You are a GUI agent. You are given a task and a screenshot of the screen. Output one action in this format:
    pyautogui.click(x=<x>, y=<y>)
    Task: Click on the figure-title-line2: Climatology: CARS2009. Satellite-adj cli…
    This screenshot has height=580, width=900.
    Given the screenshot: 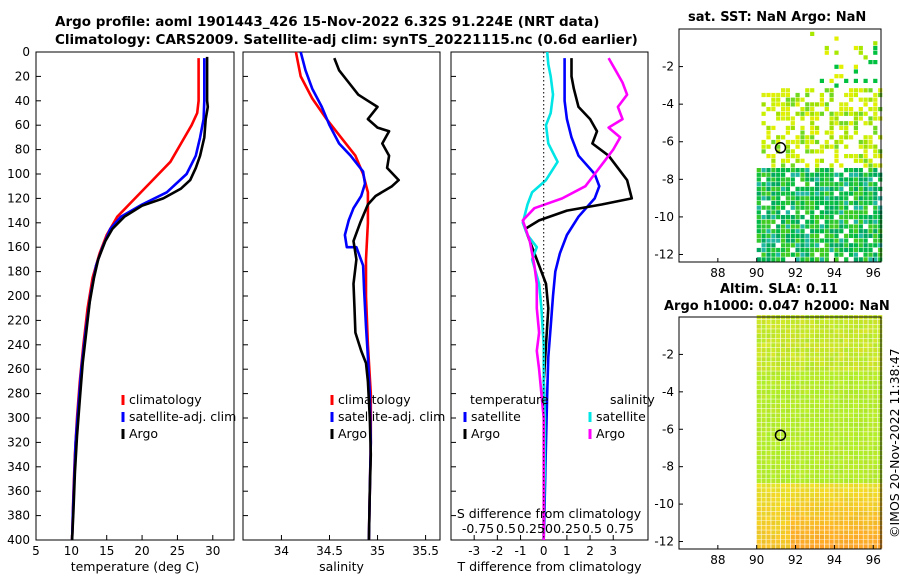 What is the action you would take?
    pyautogui.click(x=346, y=40)
    